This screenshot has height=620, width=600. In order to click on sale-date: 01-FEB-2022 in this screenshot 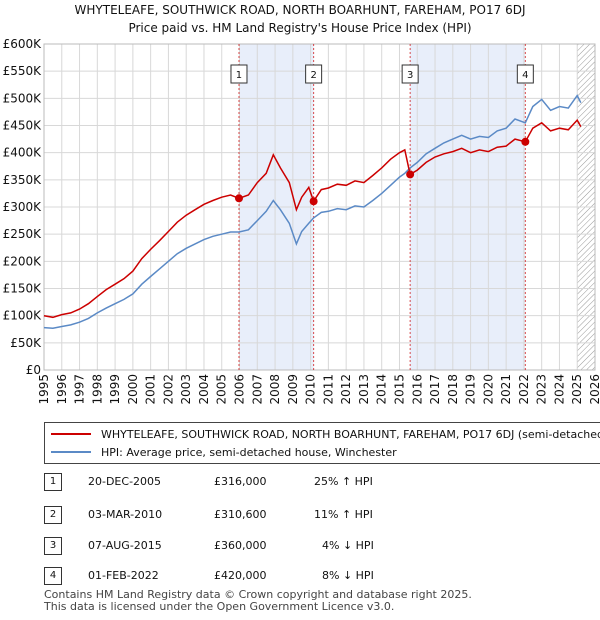, I will do `click(123, 575)`.